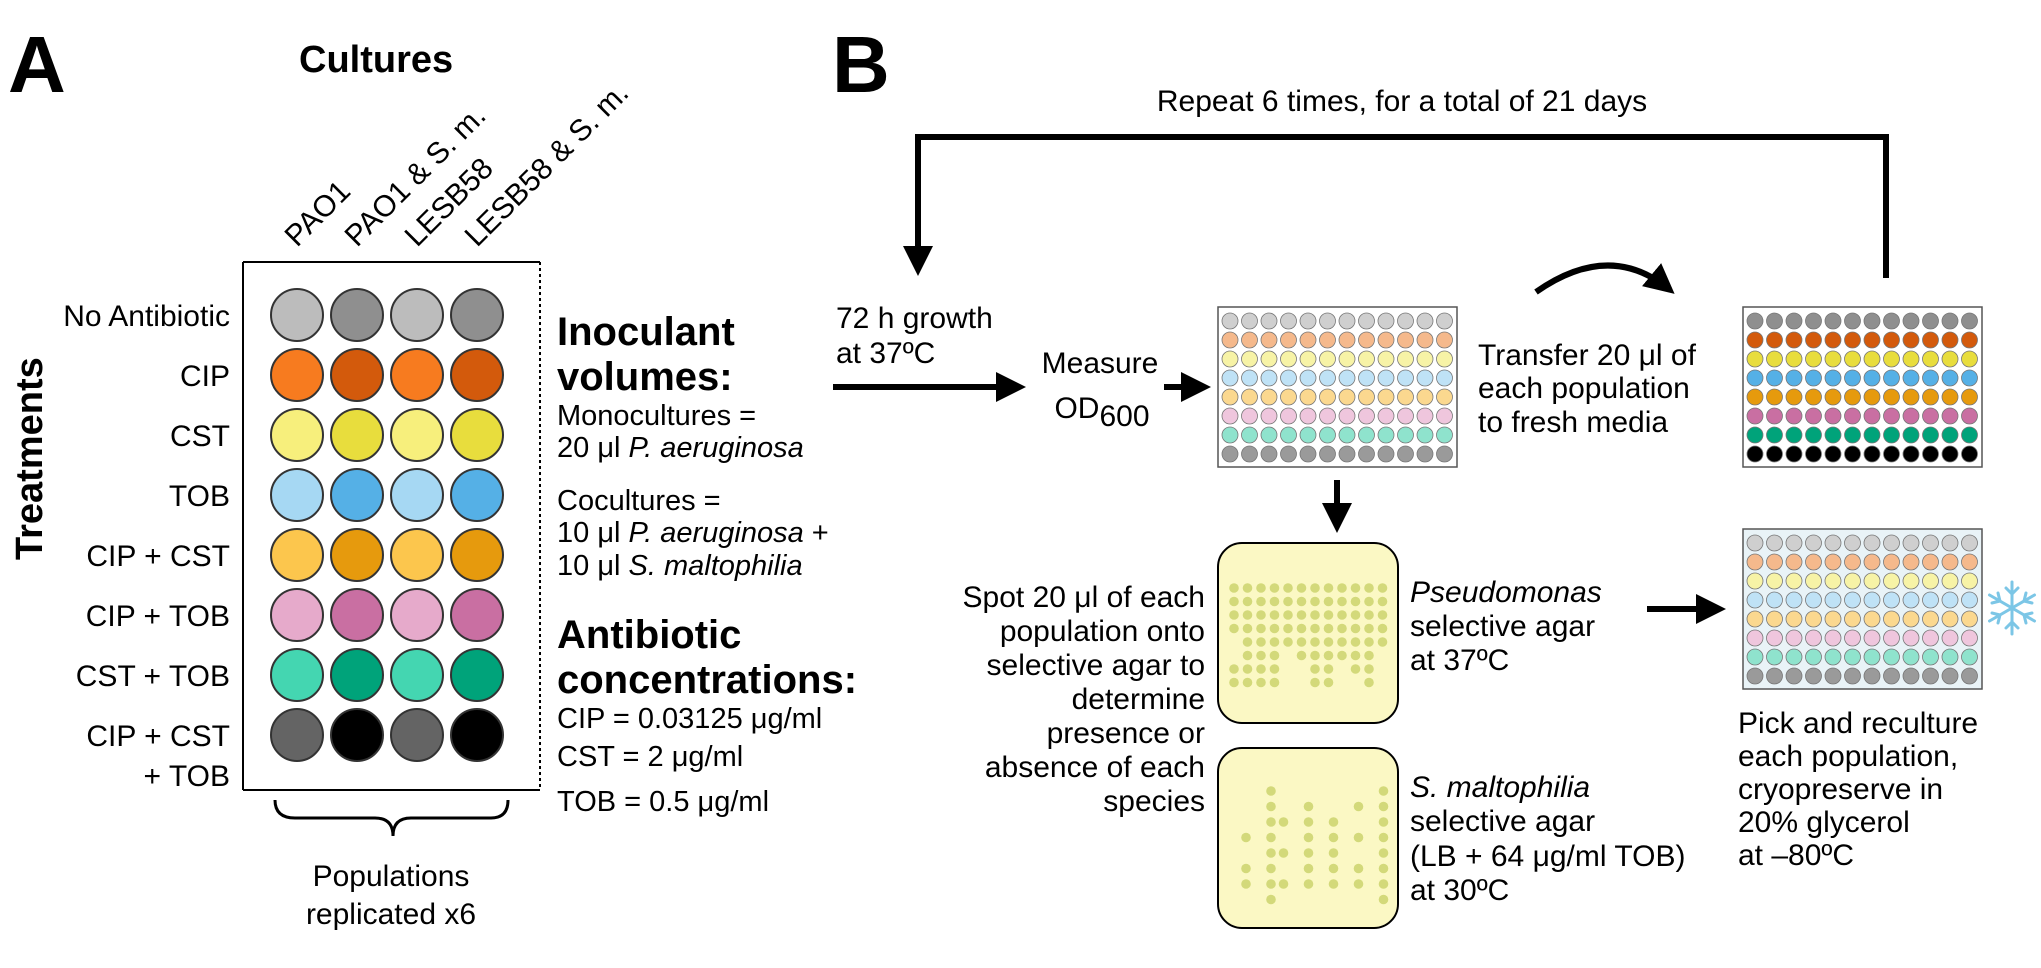  I want to click on spot-line3: selective agar to, so click(1096, 665).